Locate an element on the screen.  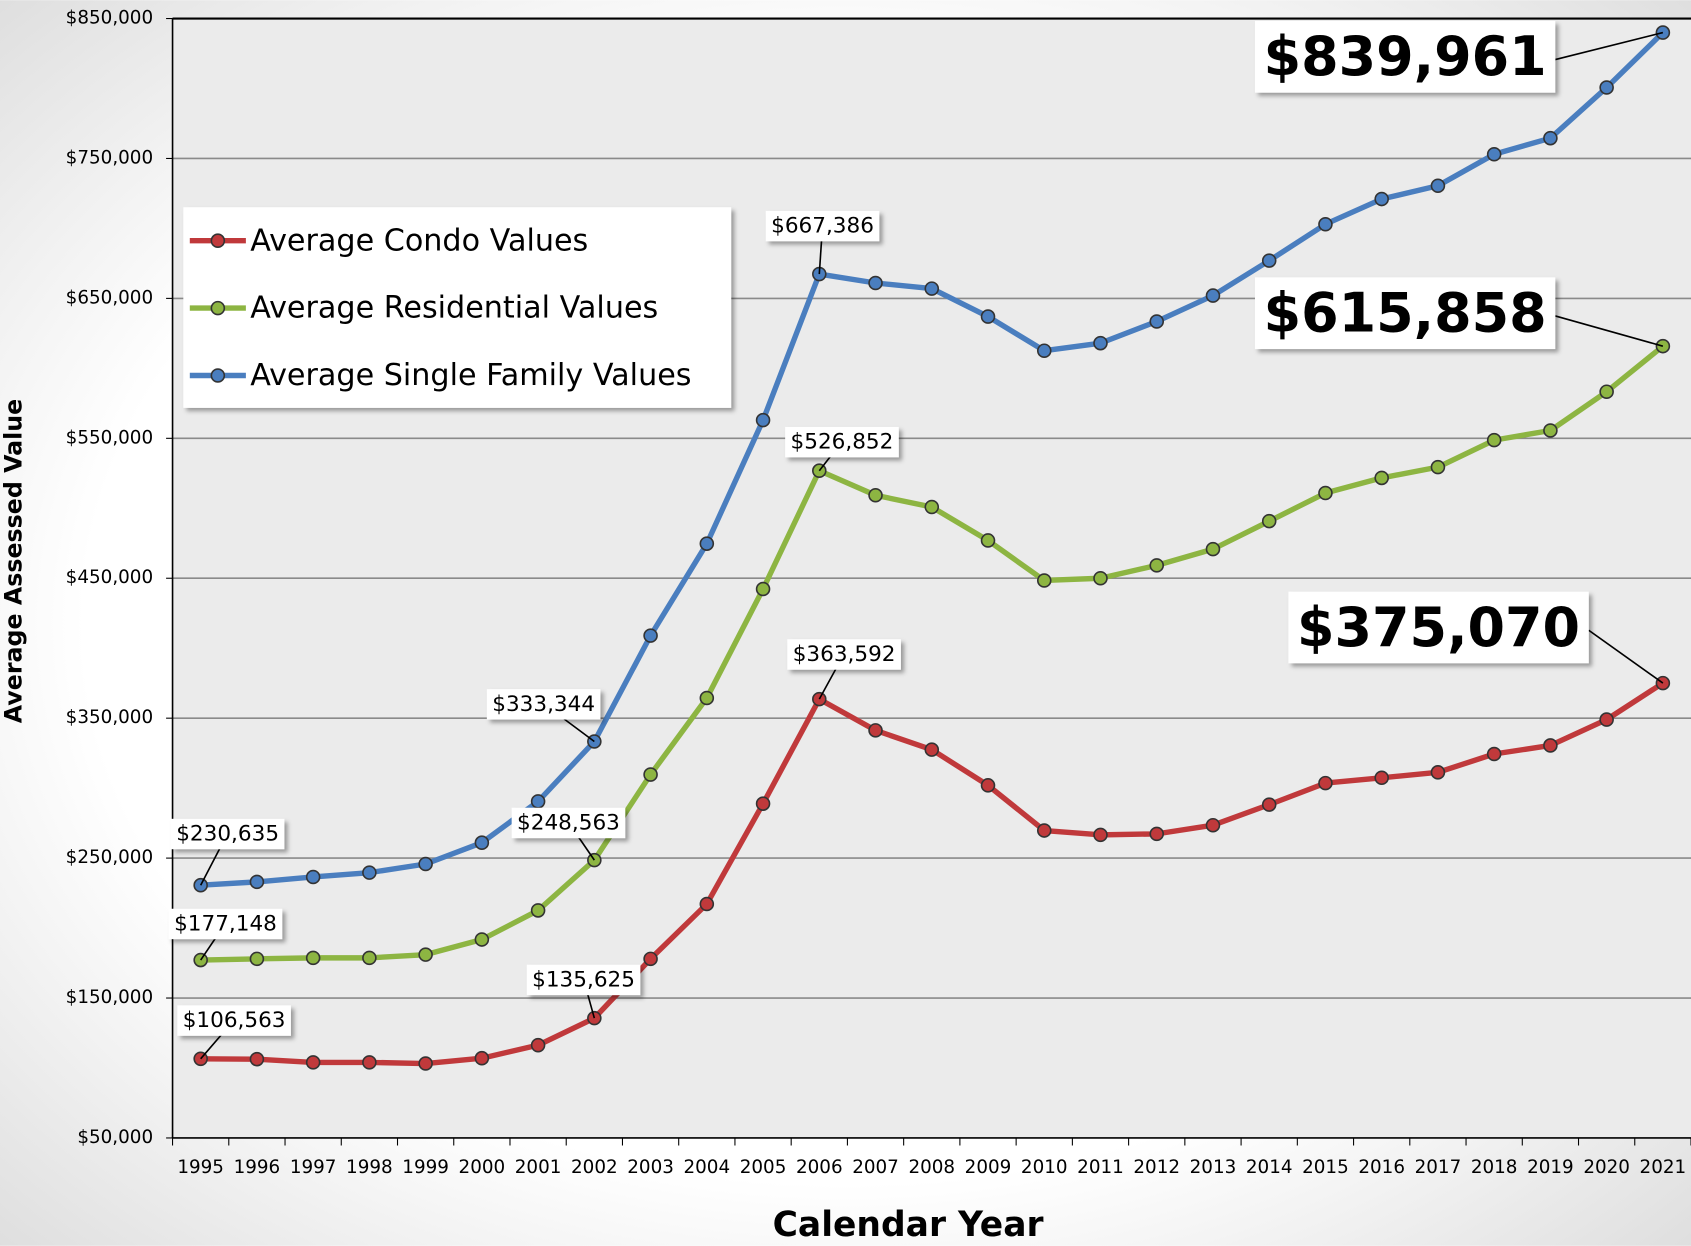
x-tick-label: 2003 is located at coordinates (650, 1167).